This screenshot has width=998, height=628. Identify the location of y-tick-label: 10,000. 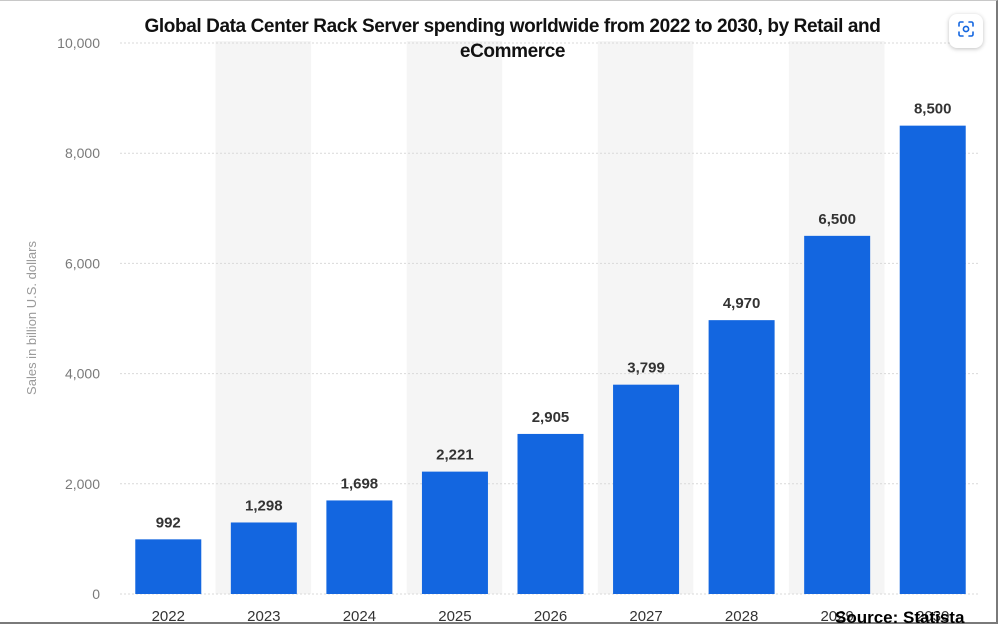
(78, 43).